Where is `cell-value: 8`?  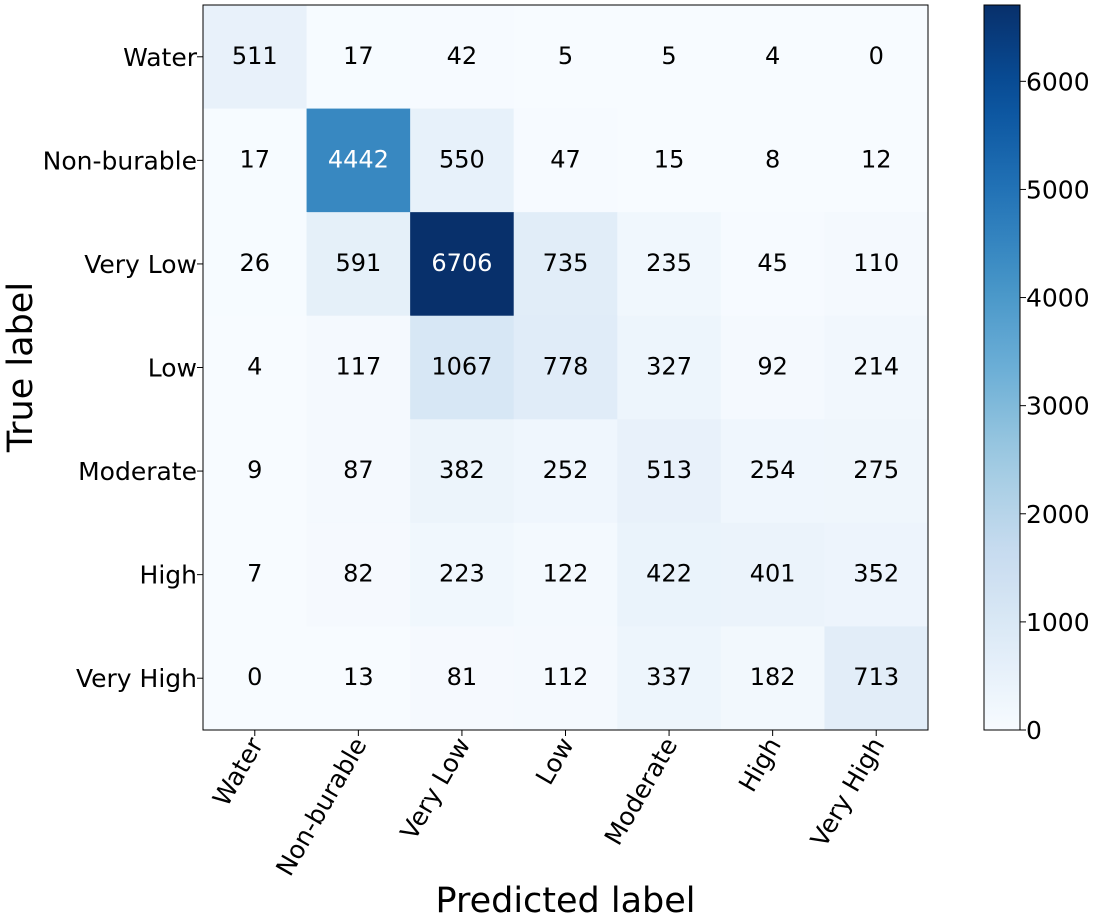
cell-value: 8 is located at coordinates (772, 159).